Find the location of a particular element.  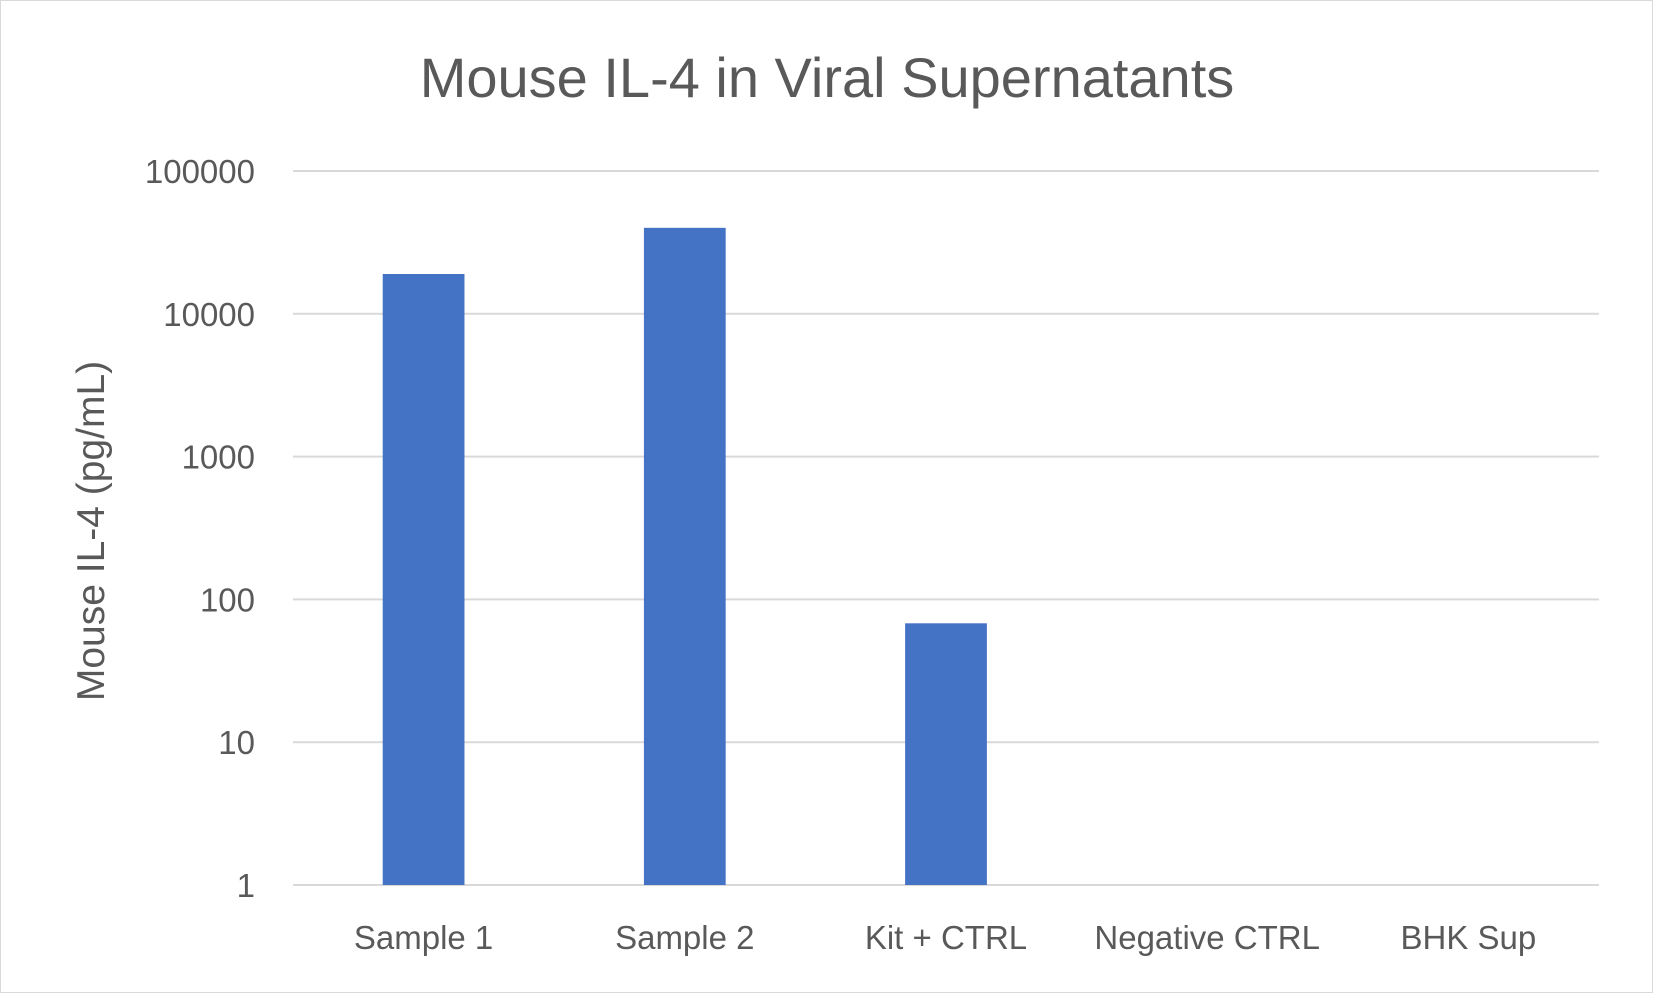

y-axis-title: Mouse IL-4 (pg/mL) is located at coordinates (91, 531).